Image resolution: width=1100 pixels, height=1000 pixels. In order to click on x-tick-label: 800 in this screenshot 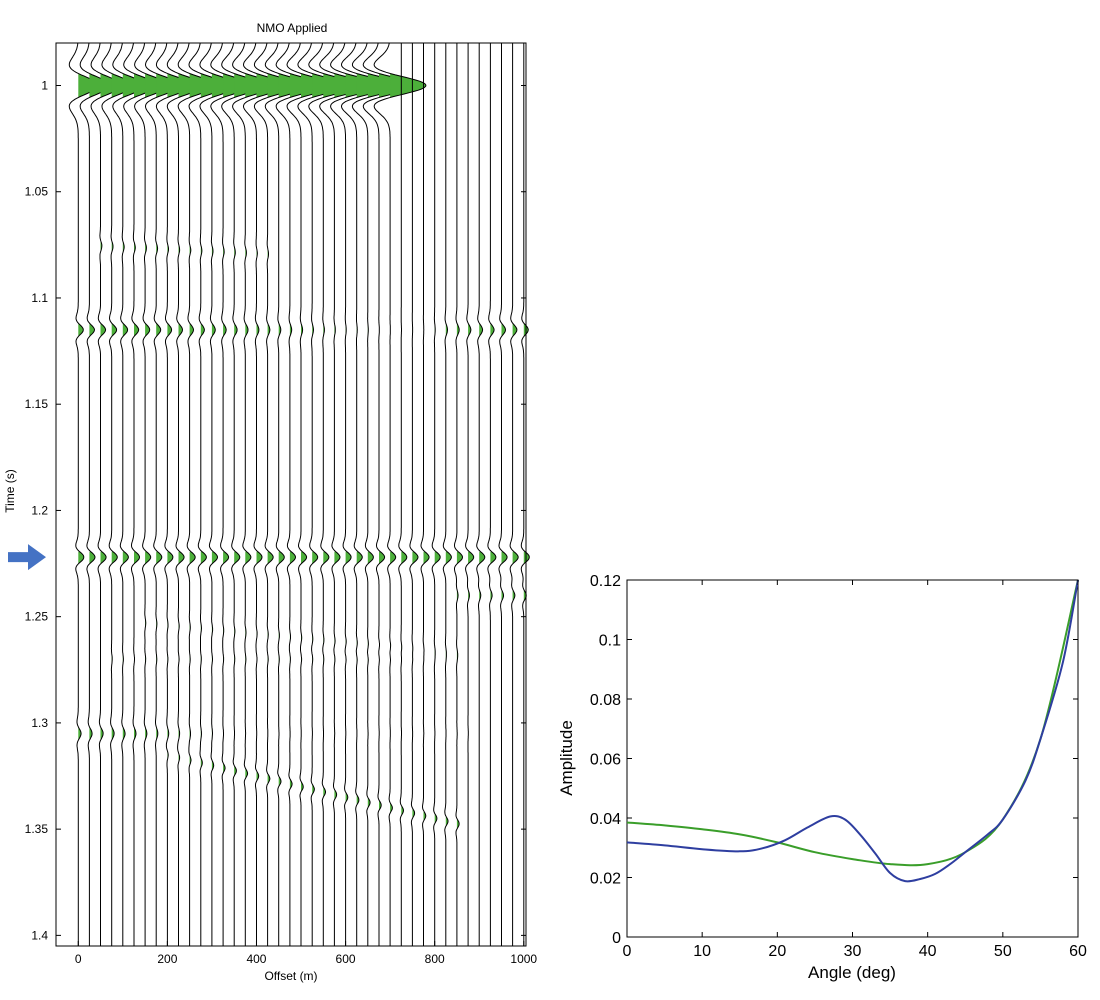, I will do `click(435, 959)`.